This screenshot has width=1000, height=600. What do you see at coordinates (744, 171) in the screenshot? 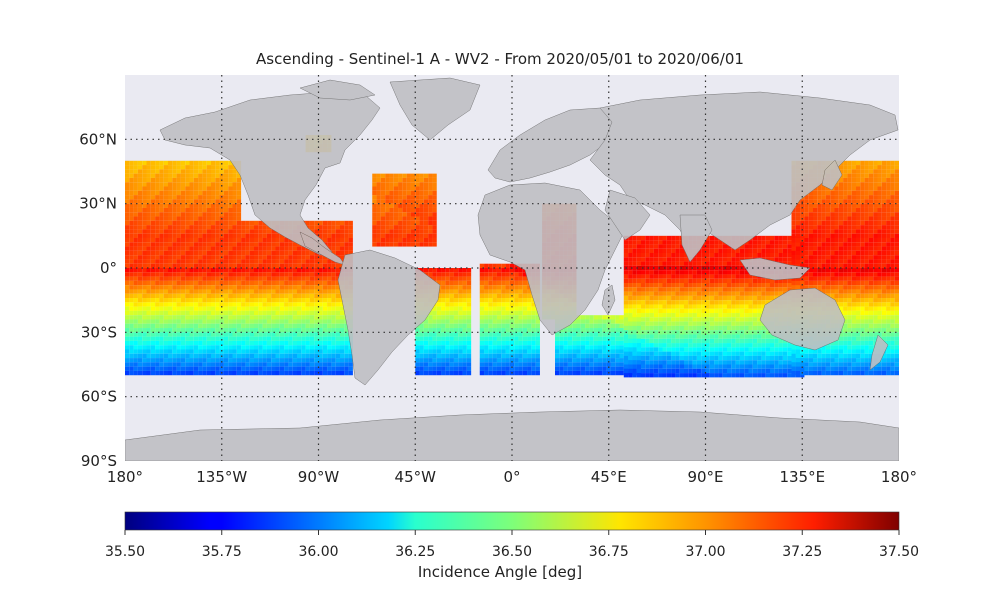
I see `asia` at bounding box center [744, 171].